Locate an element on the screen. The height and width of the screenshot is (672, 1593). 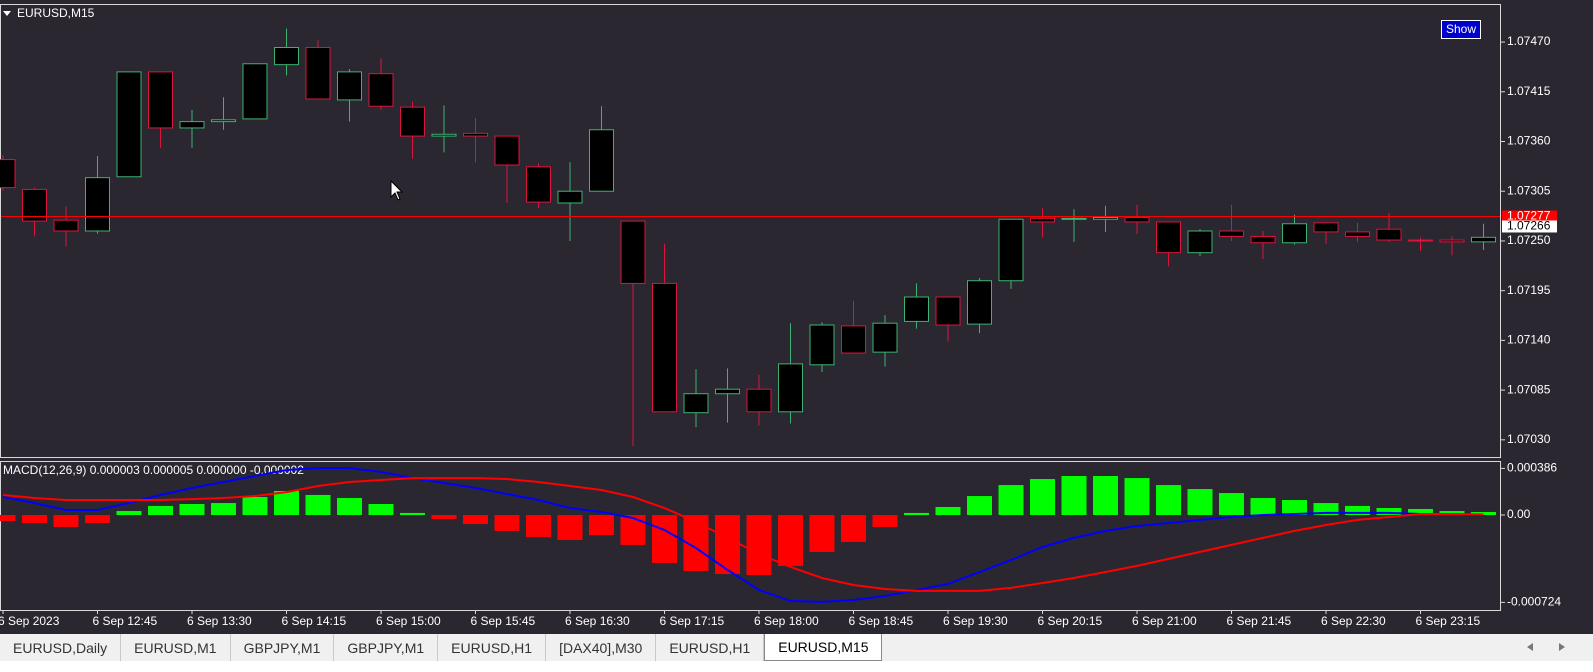
x-tick-label: 6 Sep 19:30 is located at coordinates (975, 621).